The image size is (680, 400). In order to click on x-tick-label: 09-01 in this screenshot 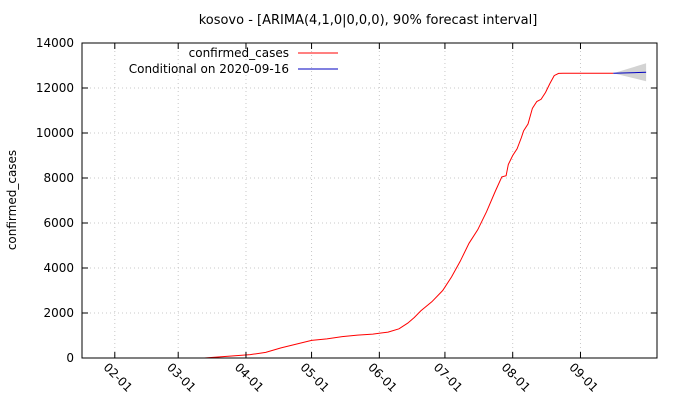, I will do `click(583, 377)`.